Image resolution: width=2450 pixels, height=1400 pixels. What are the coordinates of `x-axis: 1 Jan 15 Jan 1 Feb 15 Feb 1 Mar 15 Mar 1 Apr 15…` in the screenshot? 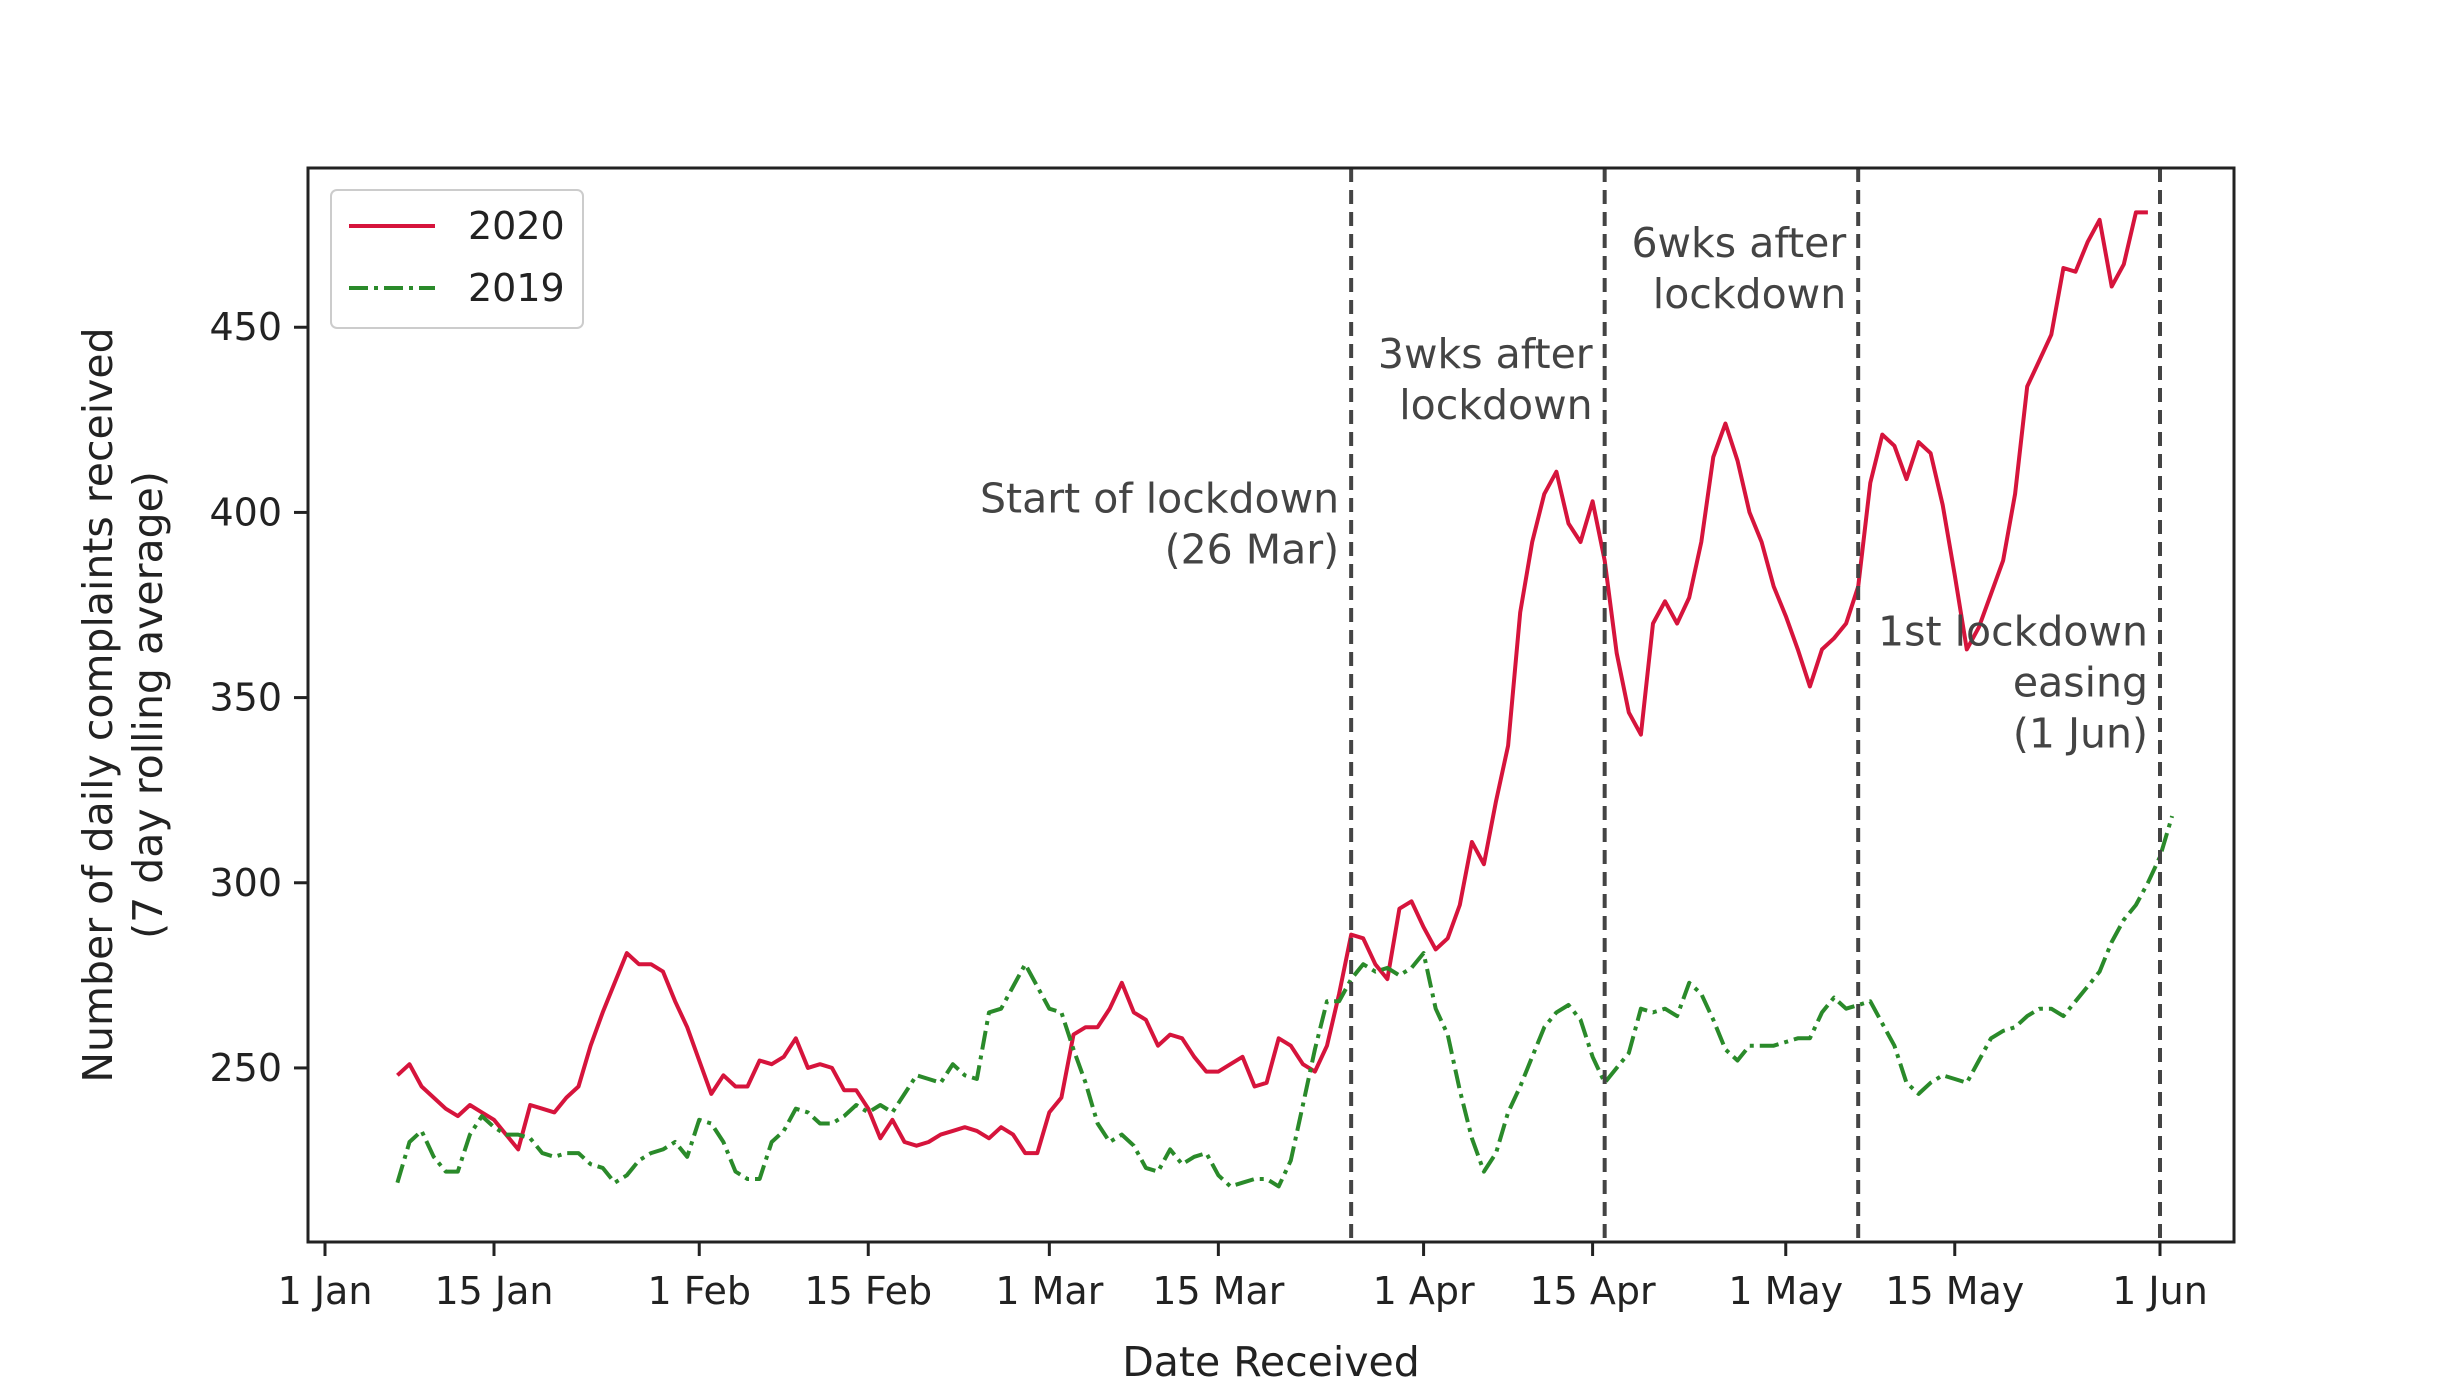 It's located at (1243, 1277).